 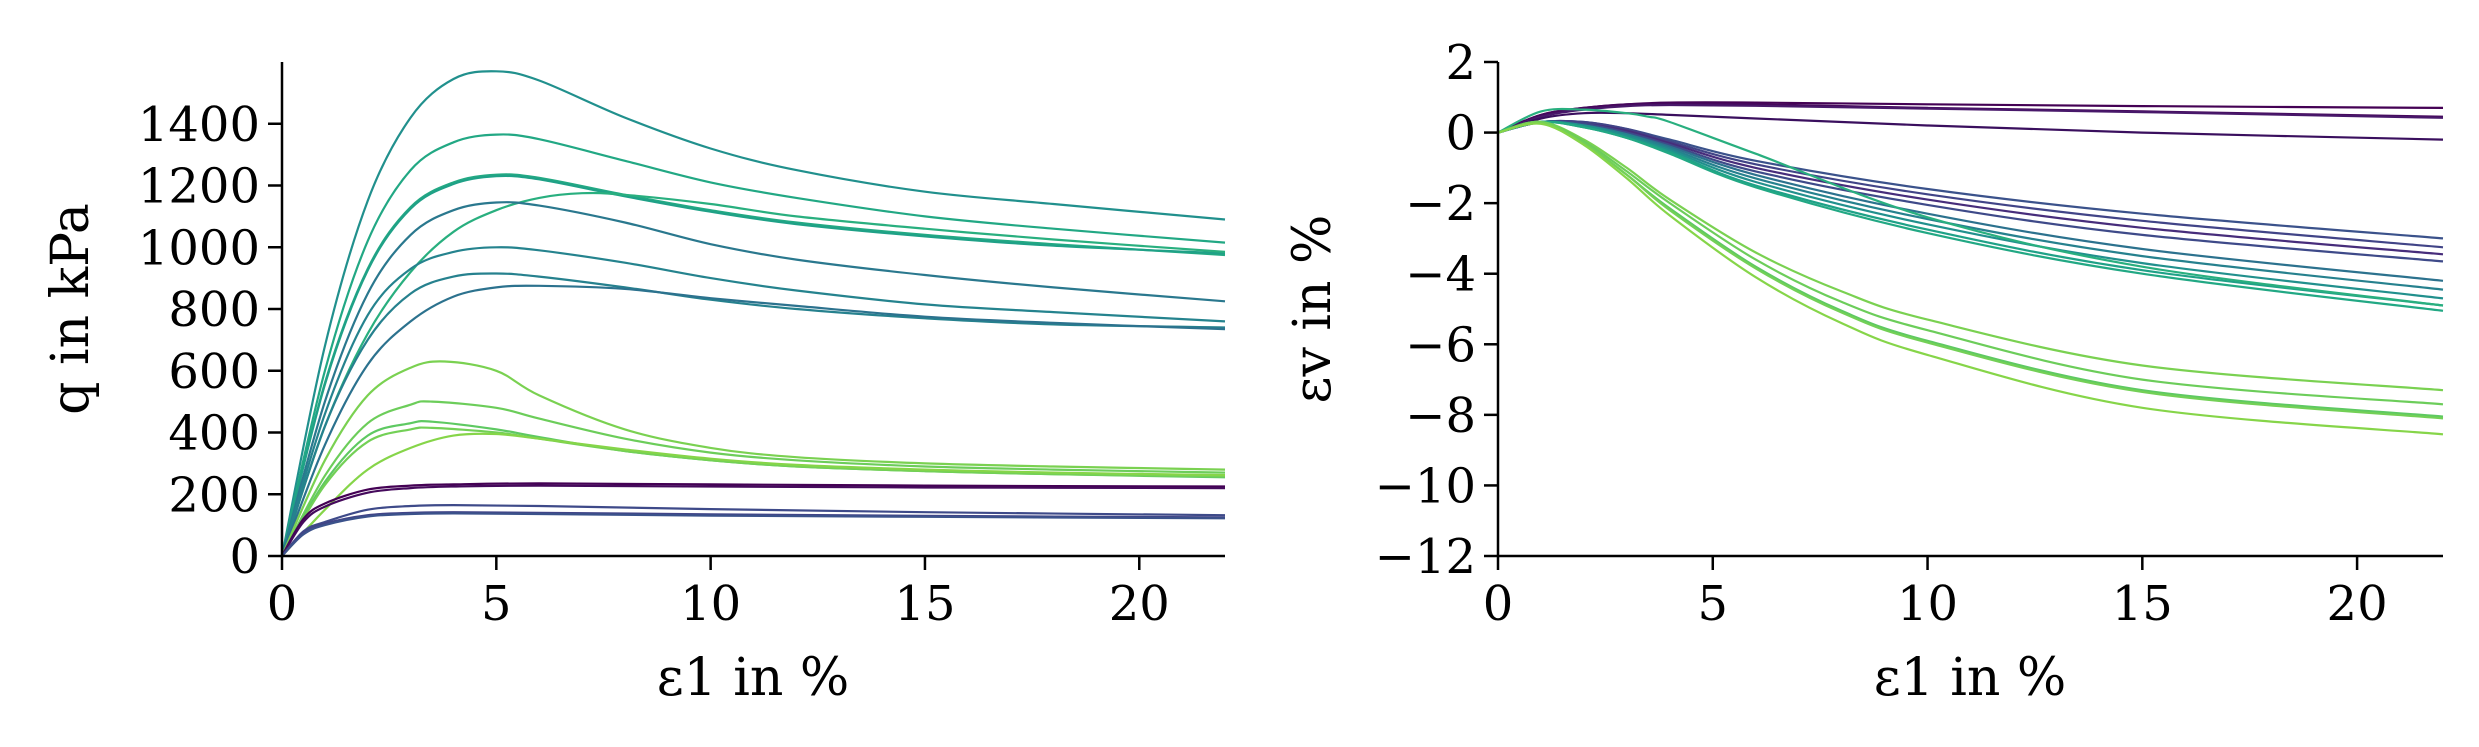 I want to click on q-x-tick-label-20: 20, so click(x=1139, y=604).